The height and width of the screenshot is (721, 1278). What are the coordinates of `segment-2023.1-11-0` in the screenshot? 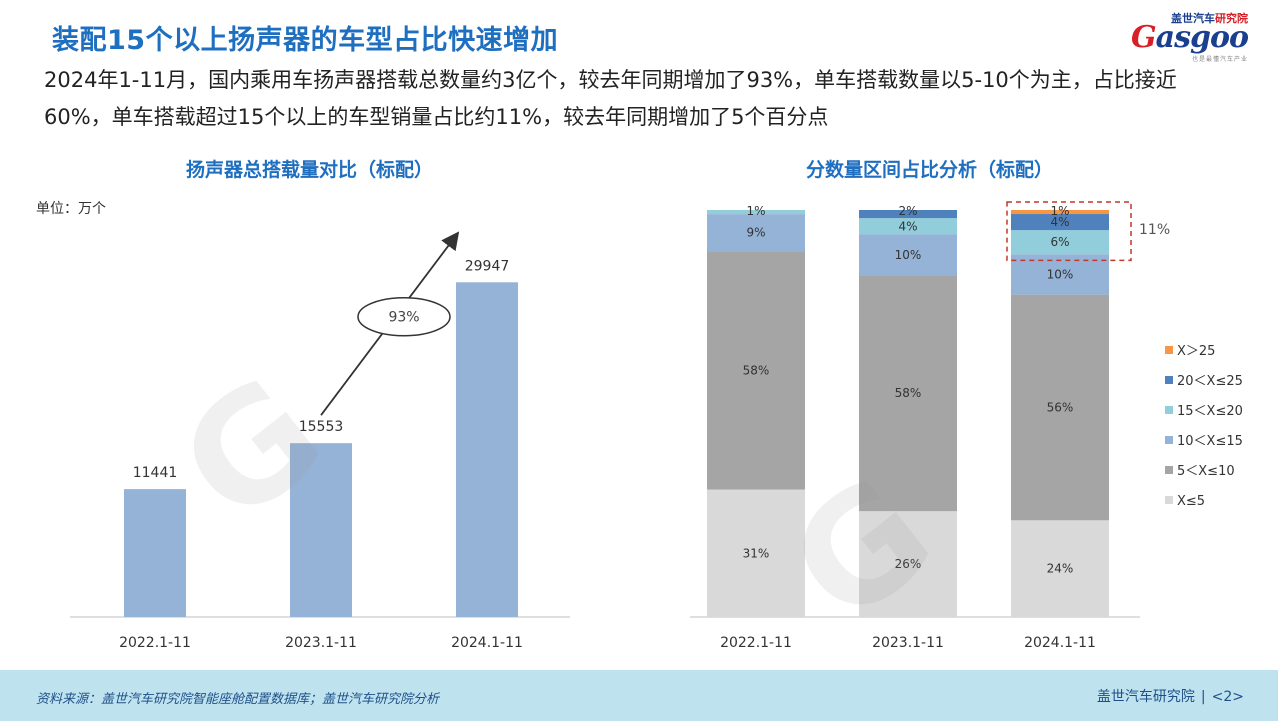 It's located at (908, 564).